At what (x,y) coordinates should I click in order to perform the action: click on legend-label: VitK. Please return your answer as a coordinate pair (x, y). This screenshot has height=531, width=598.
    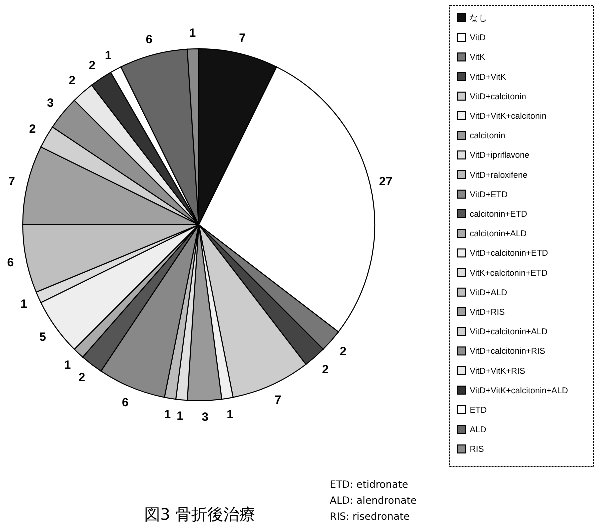
    Looking at the image, I should click on (478, 57).